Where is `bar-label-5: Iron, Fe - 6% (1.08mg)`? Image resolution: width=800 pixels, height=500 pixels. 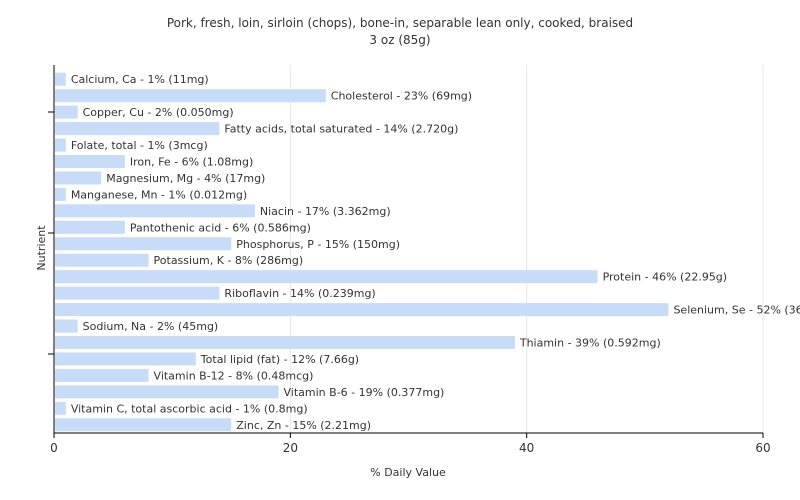
bar-label-5: Iron, Fe - 6% (1.08mg) is located at coordinates (191, 162).